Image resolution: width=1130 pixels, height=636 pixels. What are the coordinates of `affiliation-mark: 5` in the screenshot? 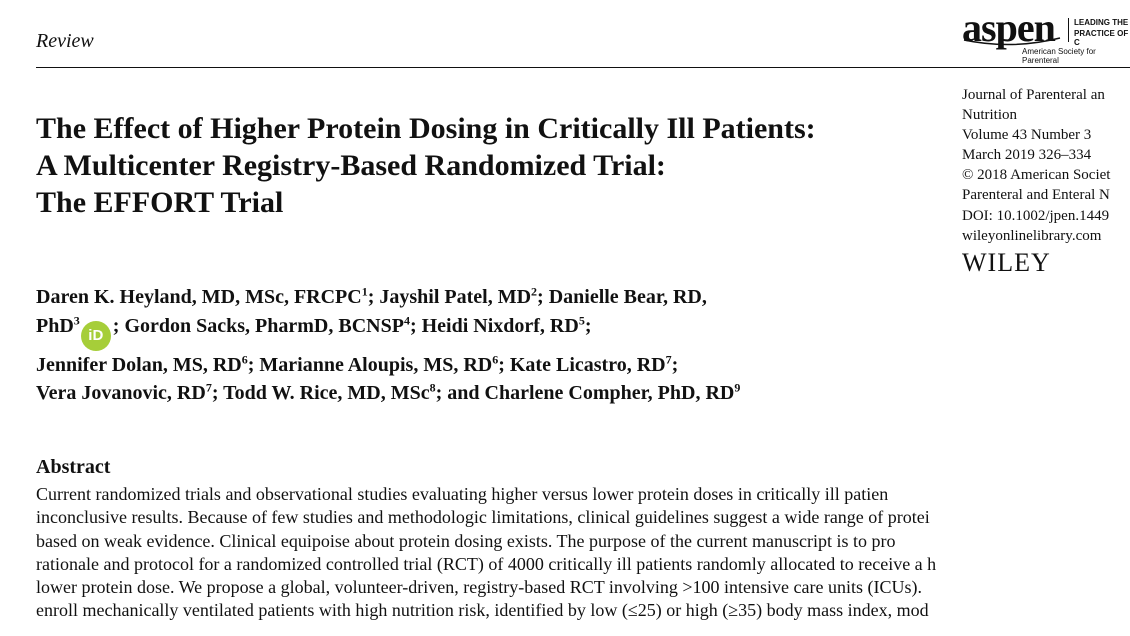 It's located at (581, 319).